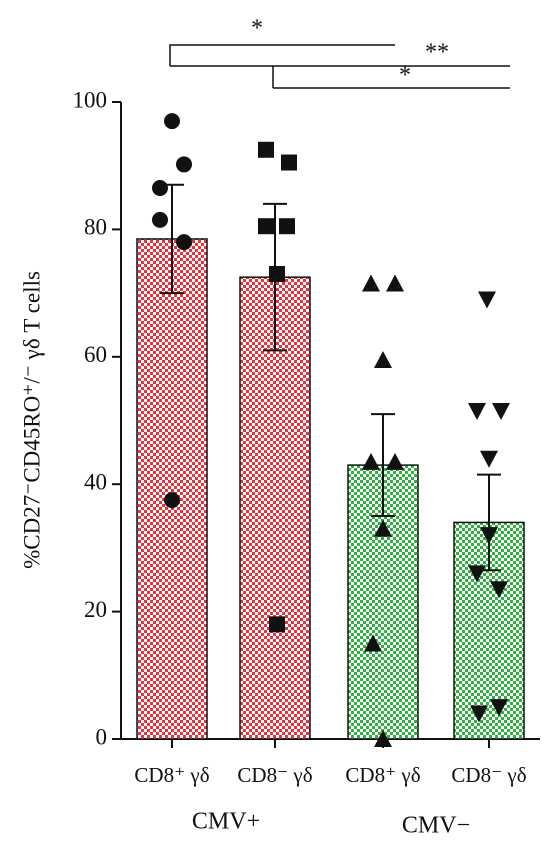  Describe the element at coordinates (31, 420) in the screenshot. I see `y-axis-label: %CD27⁻CD45RO⁺/⁻ γδ T cells` at that location.